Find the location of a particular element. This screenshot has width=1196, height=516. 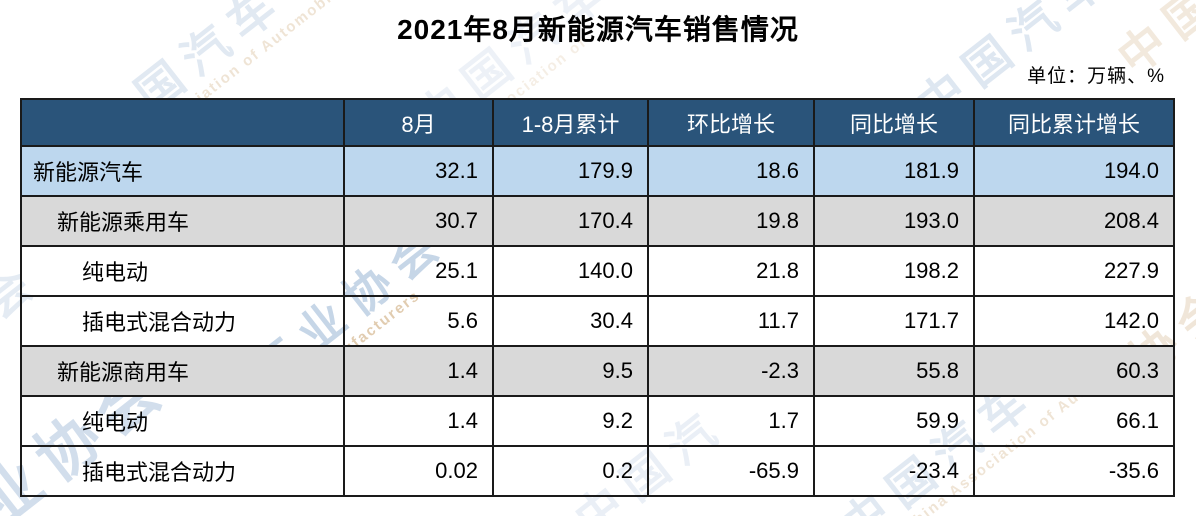

value-cell: 60.3 is located at coordinates (1074, 371).